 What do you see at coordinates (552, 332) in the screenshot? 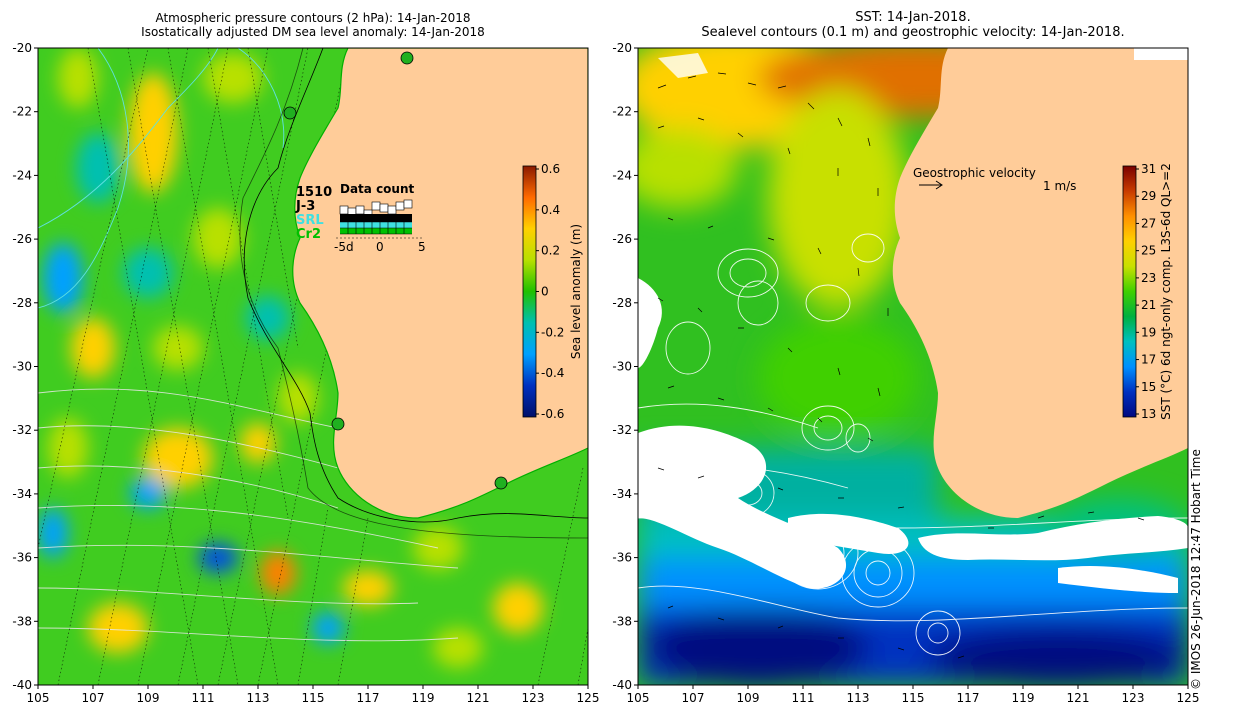
I see `colorbar-tick-label: -0.2` at bounding box center [552, 332].